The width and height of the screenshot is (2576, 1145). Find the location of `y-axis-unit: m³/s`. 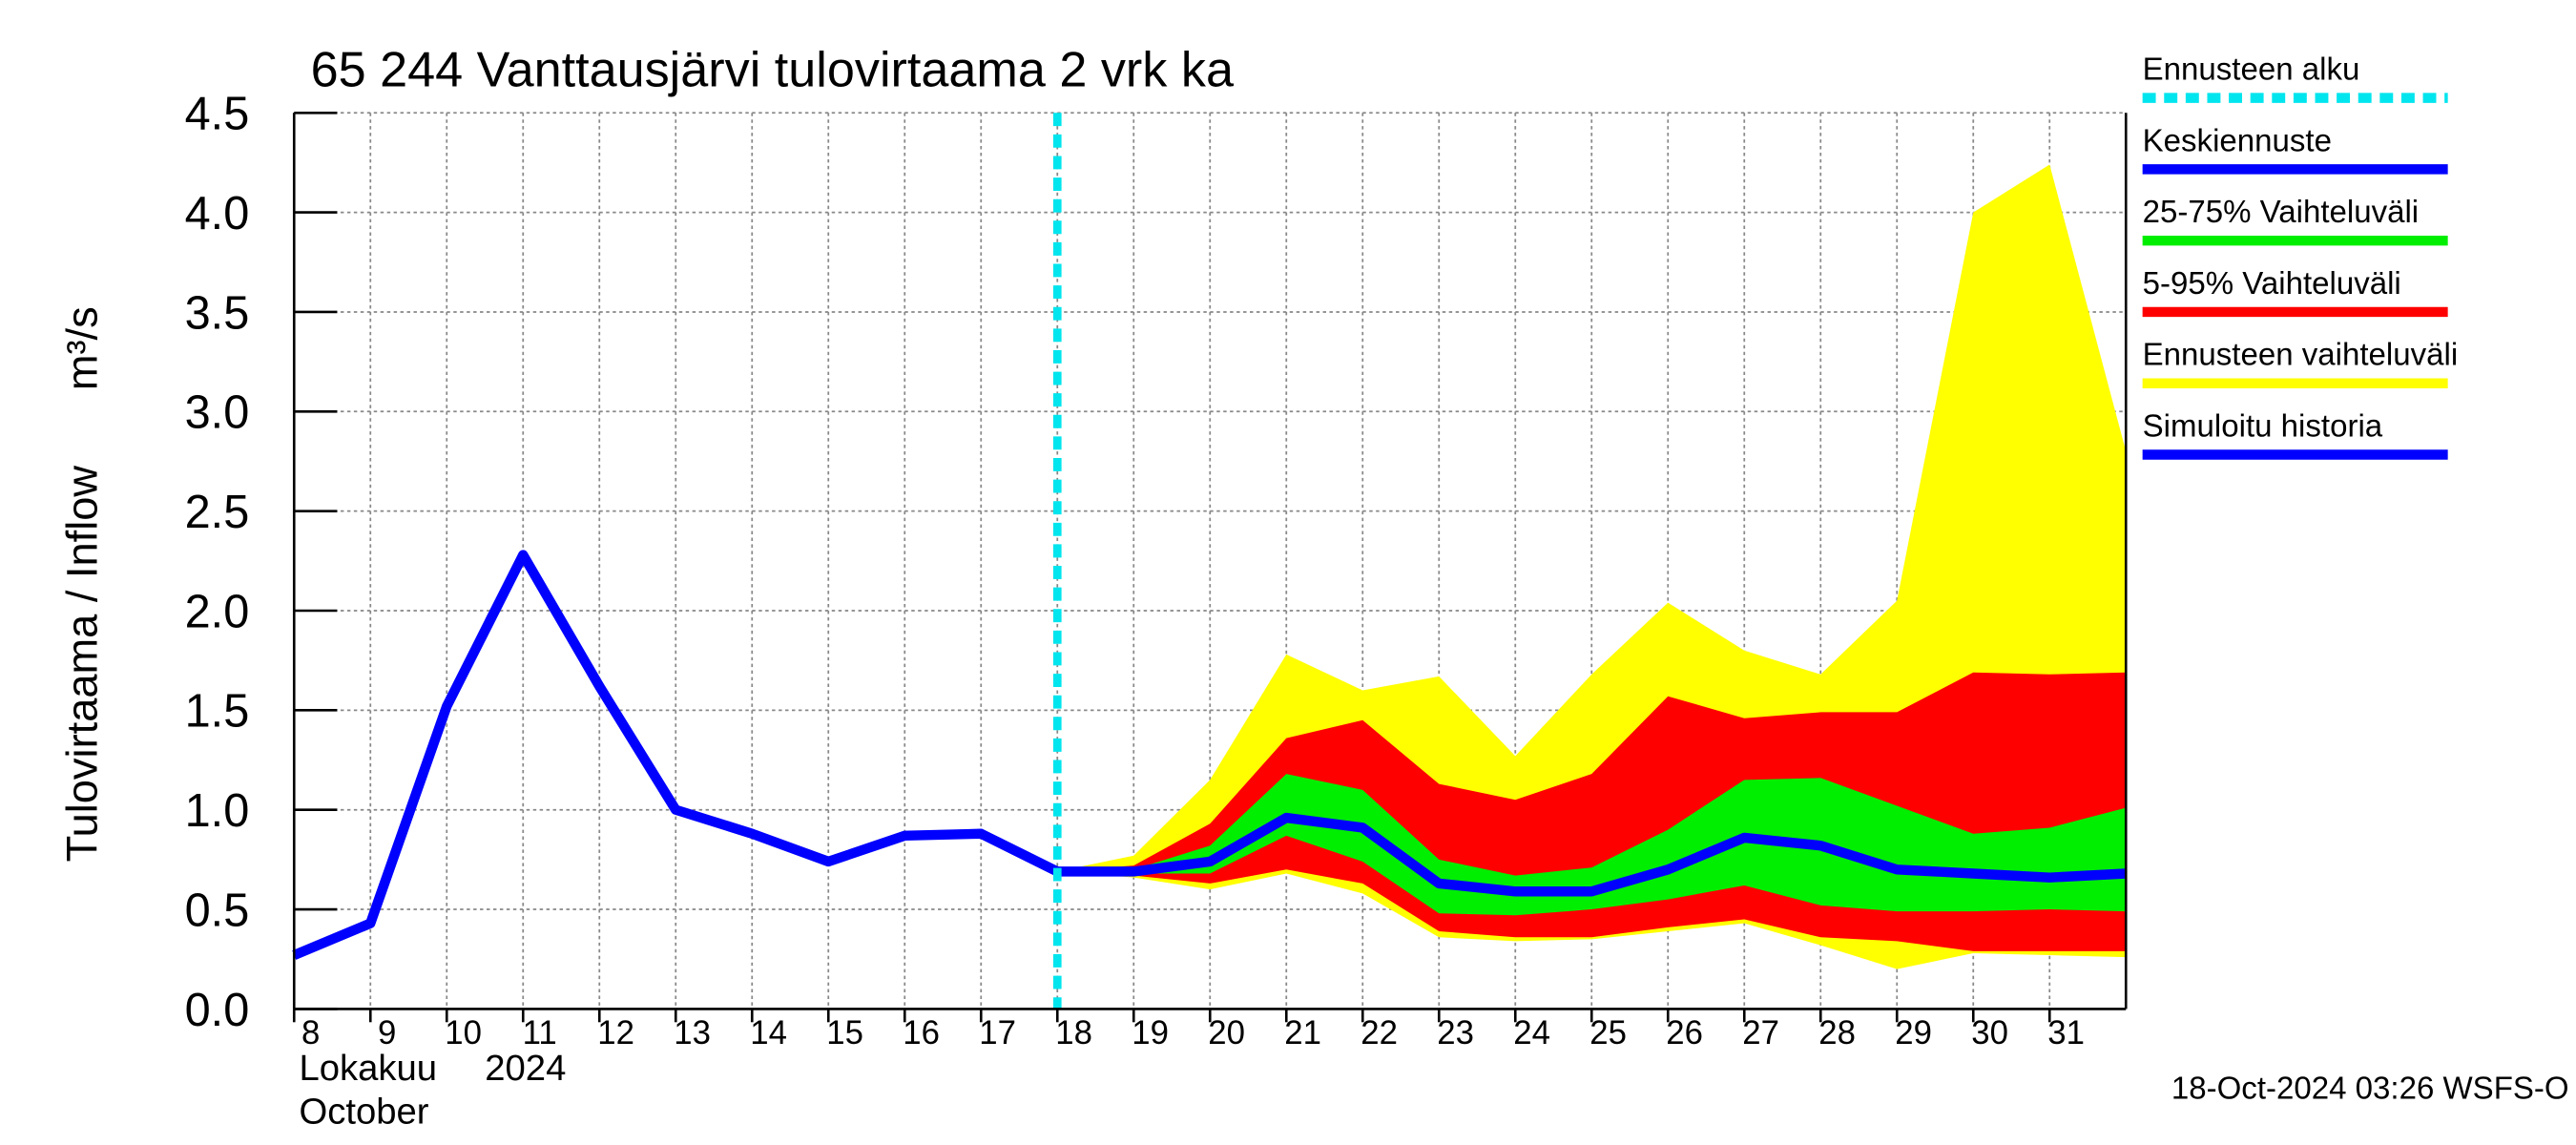

y-axis-unit: m³/s is located at coordinates (81, 348).